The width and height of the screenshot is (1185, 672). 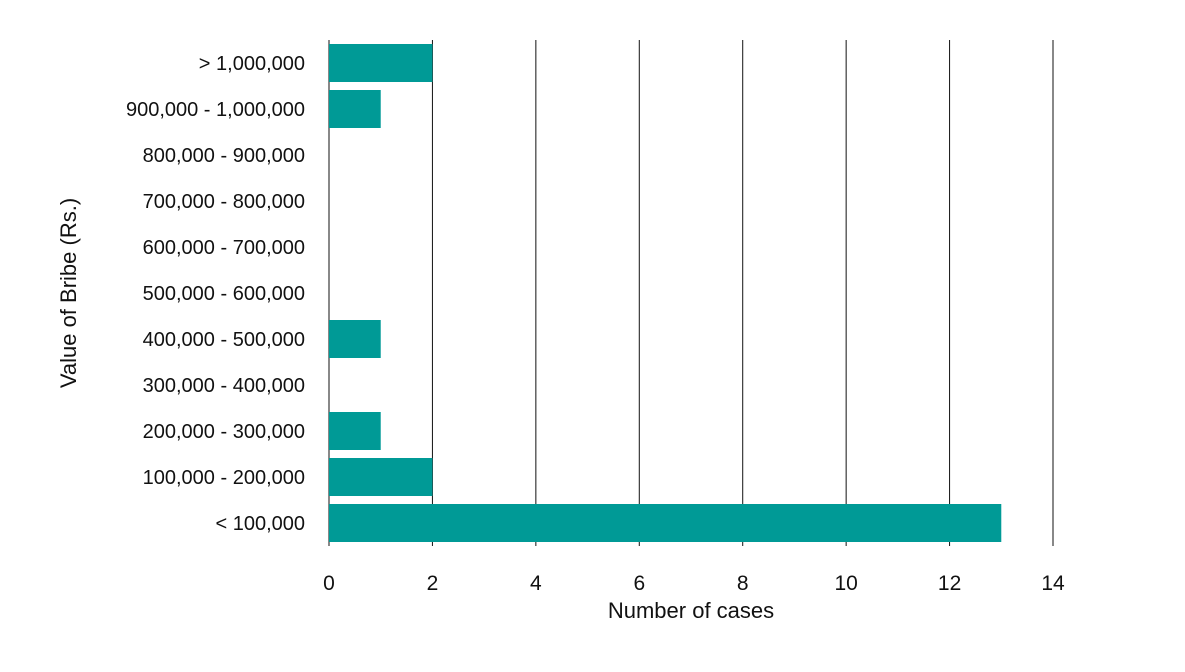 What do you see at coordinates (224, 248) in the screenshot?
I see `category-label-4: 600,000 - 700,000` at bounding box center [224, 248].